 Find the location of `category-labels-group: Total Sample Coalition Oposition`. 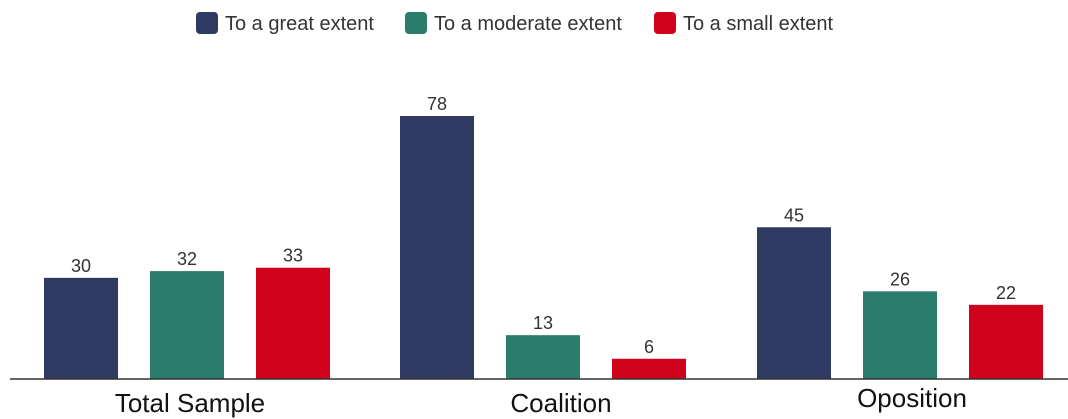

category-labels-group: Total Sample Coalition Oposition is located at coordinates (541, 400).